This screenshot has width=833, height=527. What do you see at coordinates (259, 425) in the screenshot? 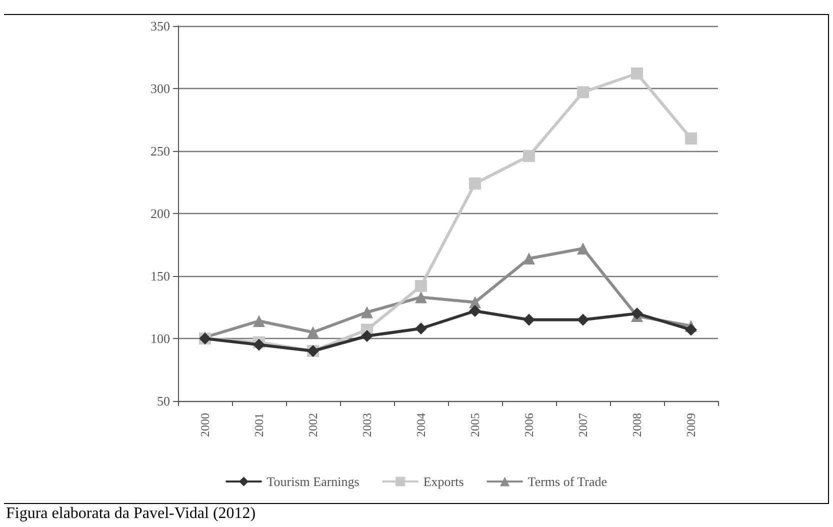
I see `x-tick-label: 2001` at bounding box center [259, 425].